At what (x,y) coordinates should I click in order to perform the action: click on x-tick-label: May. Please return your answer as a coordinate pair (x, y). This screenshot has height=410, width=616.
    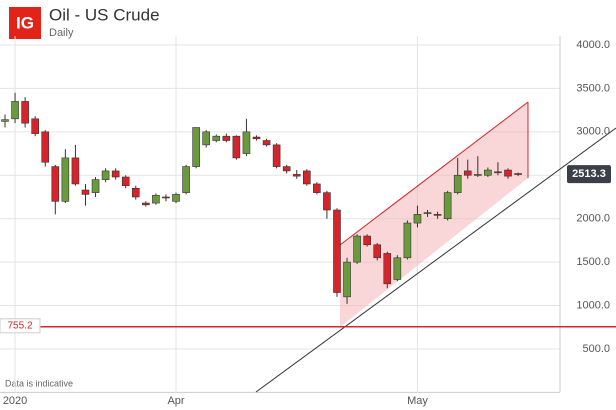
    Looking at the image, I should click on (417, 401).